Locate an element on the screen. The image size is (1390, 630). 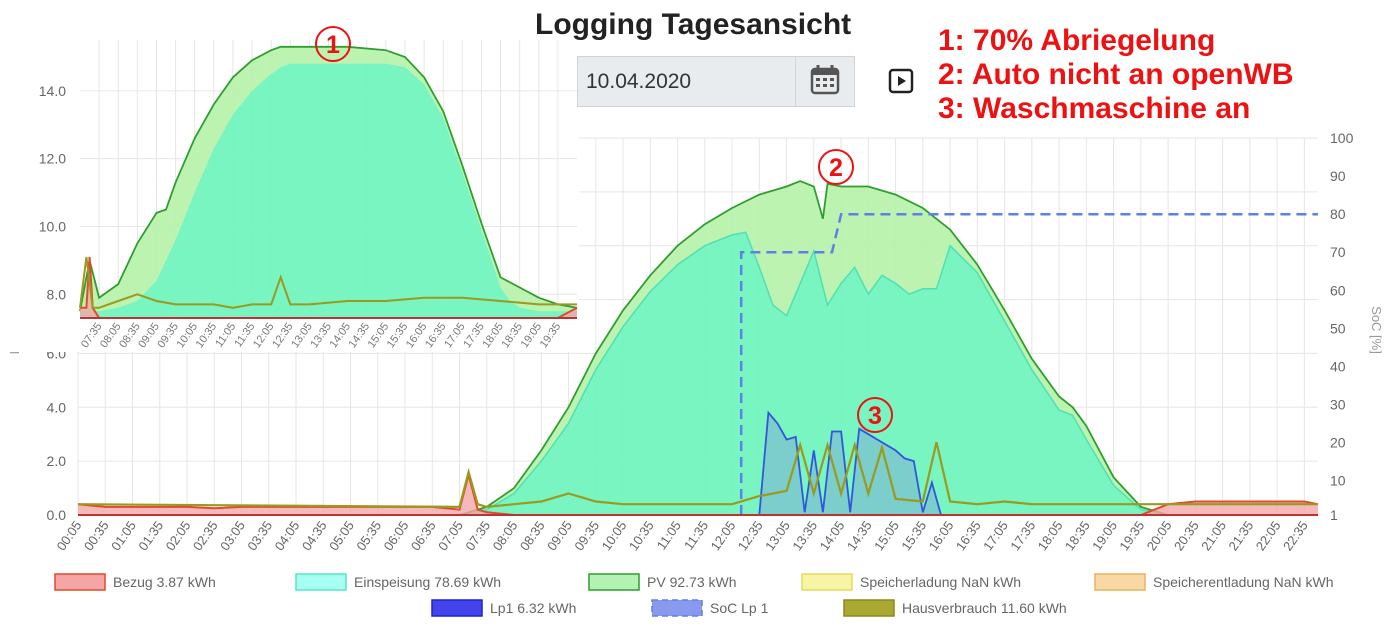
legend-label: Hausverbrauch 11.60 kWh is located at coordinates (984, 608).